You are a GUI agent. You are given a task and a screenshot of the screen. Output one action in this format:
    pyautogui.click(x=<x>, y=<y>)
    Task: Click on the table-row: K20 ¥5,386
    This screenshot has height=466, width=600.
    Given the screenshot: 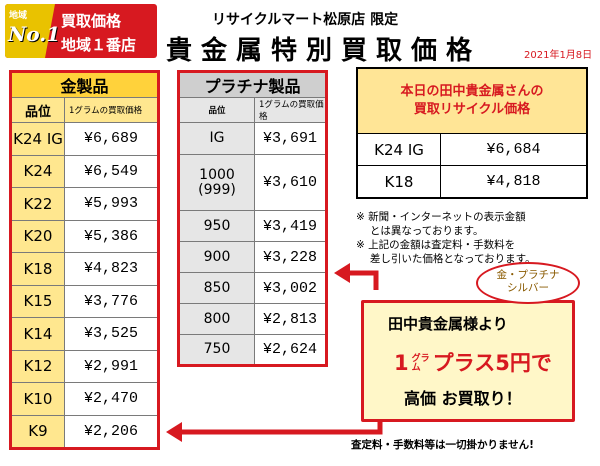 What is the action you would take?
    pyautogui.click(x=84, y=236)
    